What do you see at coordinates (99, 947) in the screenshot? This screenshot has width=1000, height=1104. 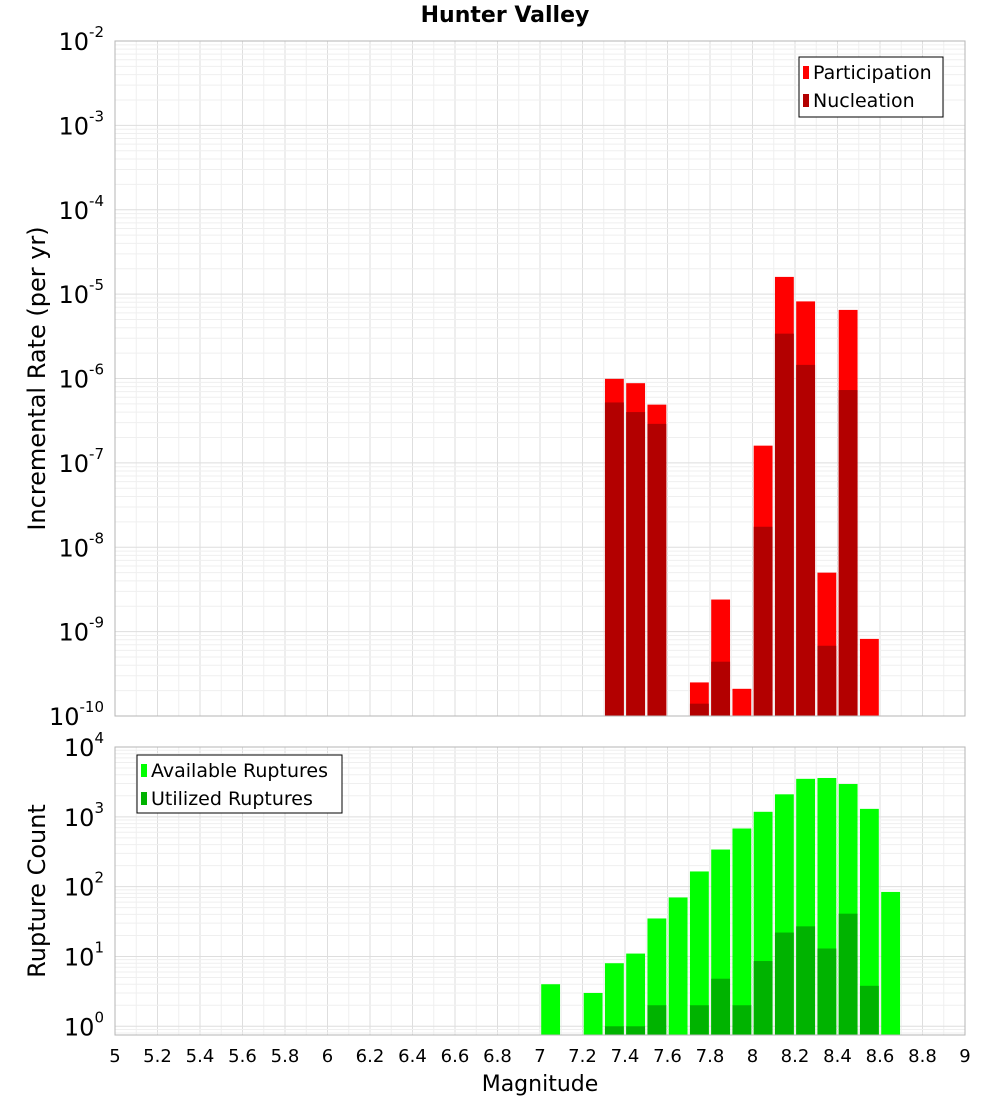 I see `y-tick-exponent: 1` at bounding box center [99, 947].